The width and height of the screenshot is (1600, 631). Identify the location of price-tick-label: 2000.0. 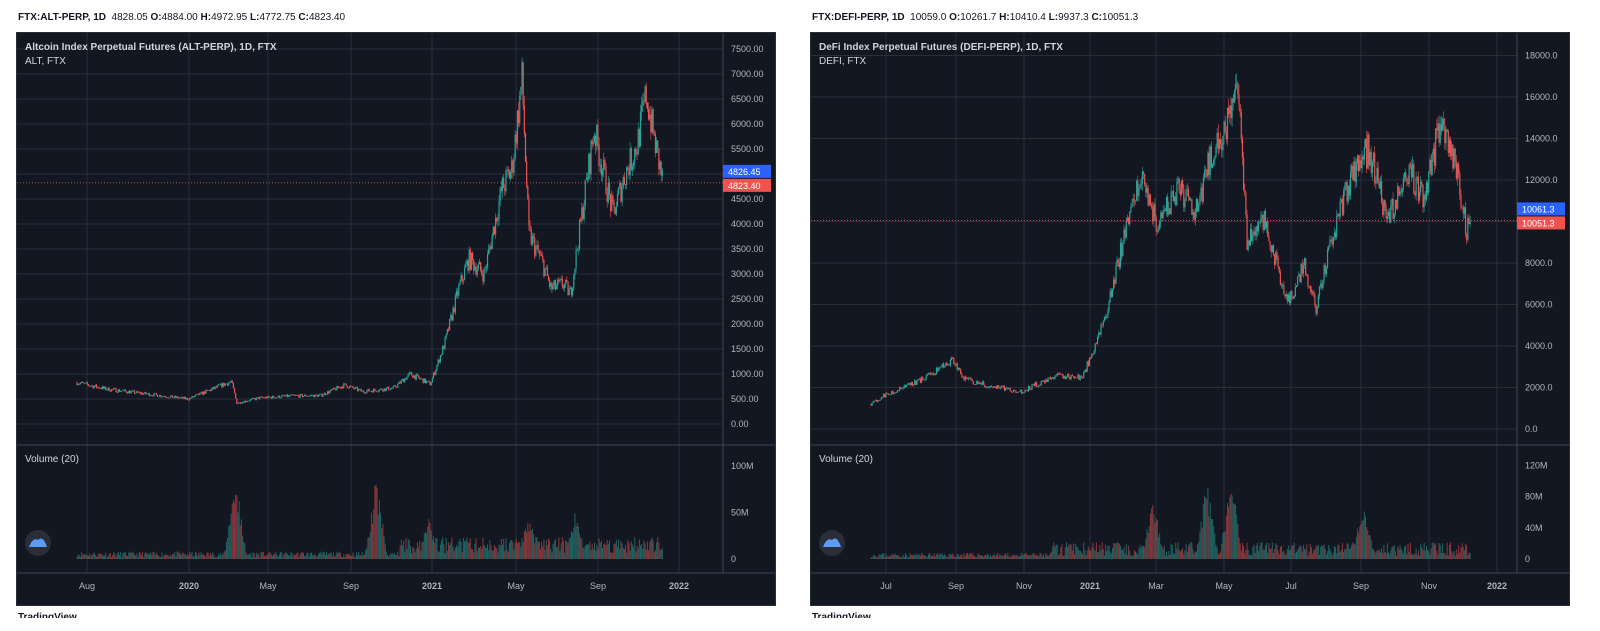
(1539, 388).